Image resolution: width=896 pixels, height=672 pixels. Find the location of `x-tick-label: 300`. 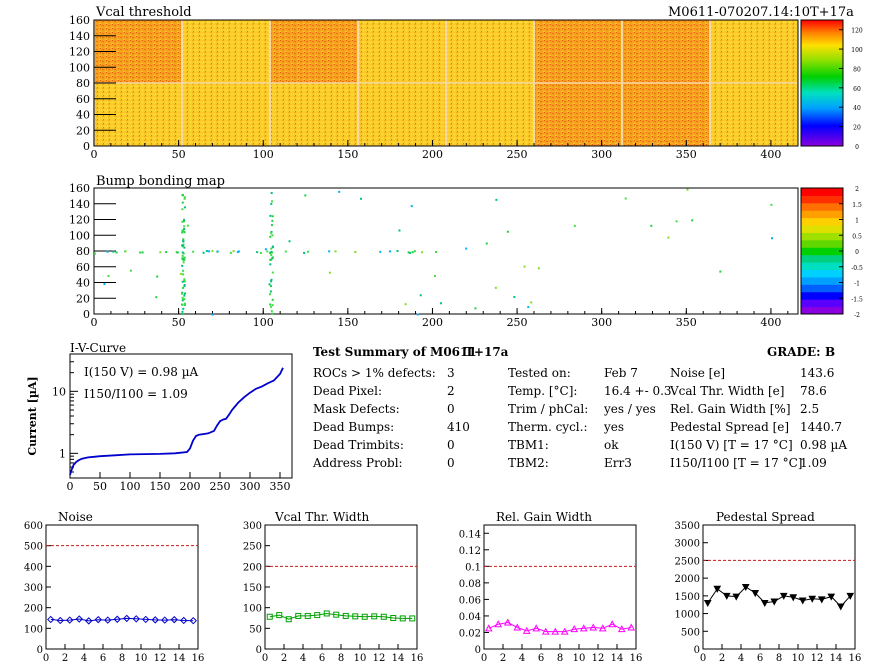

x-tick-label: 300 is located at coordinates (250, 485).